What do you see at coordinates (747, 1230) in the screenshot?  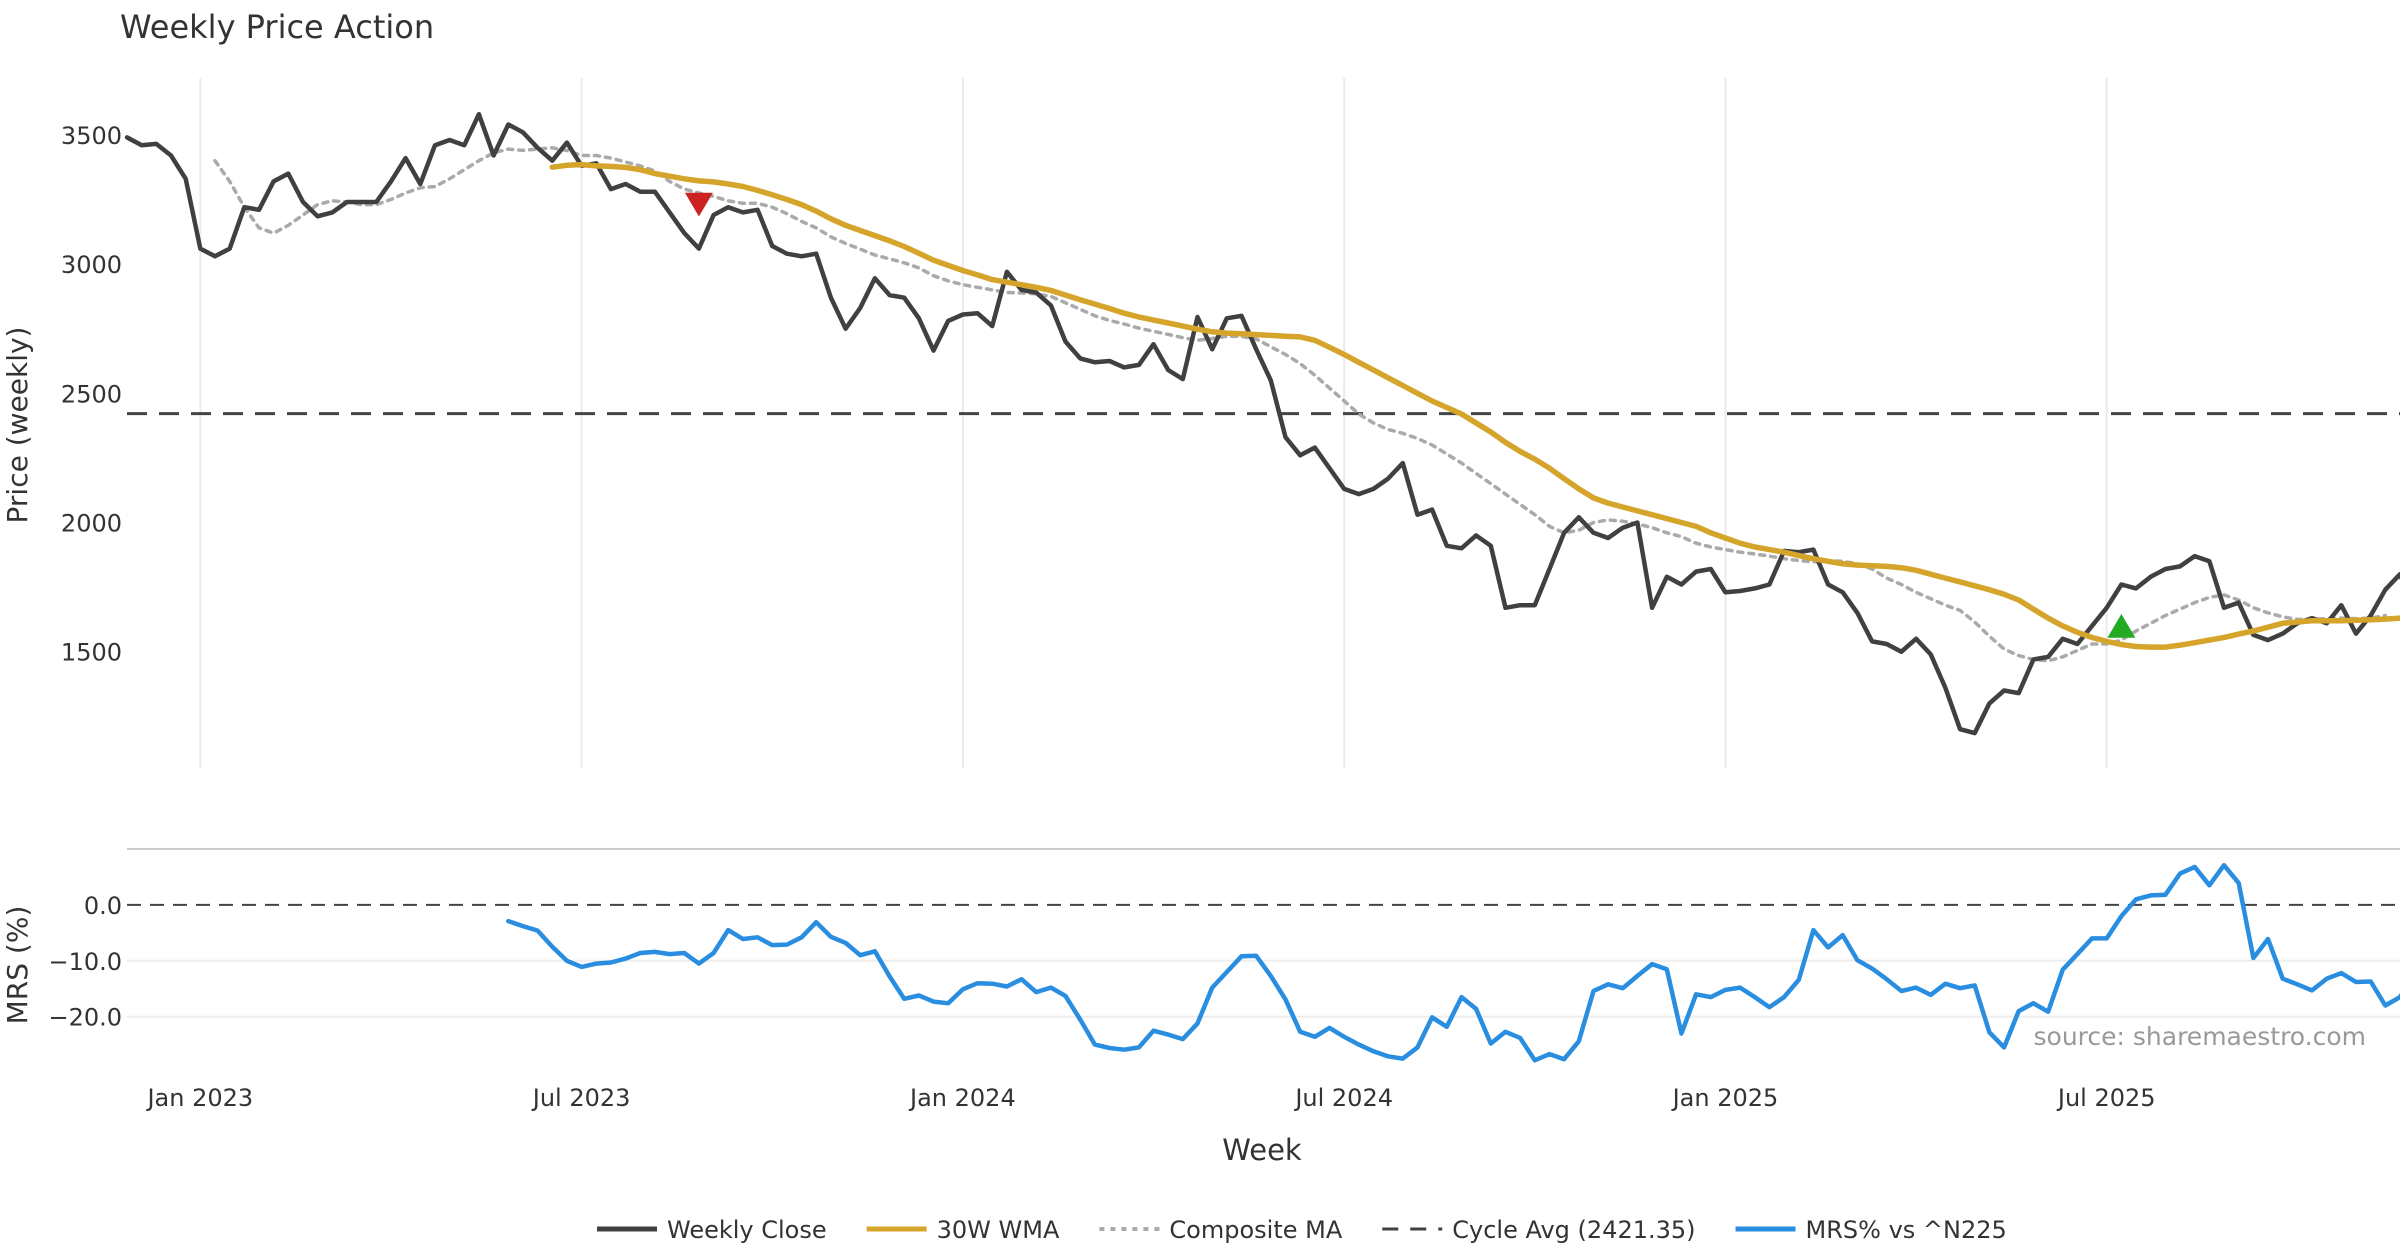 I see `legend-label-weekly-close: Weekly Close` at bounding box center [747, 1230].